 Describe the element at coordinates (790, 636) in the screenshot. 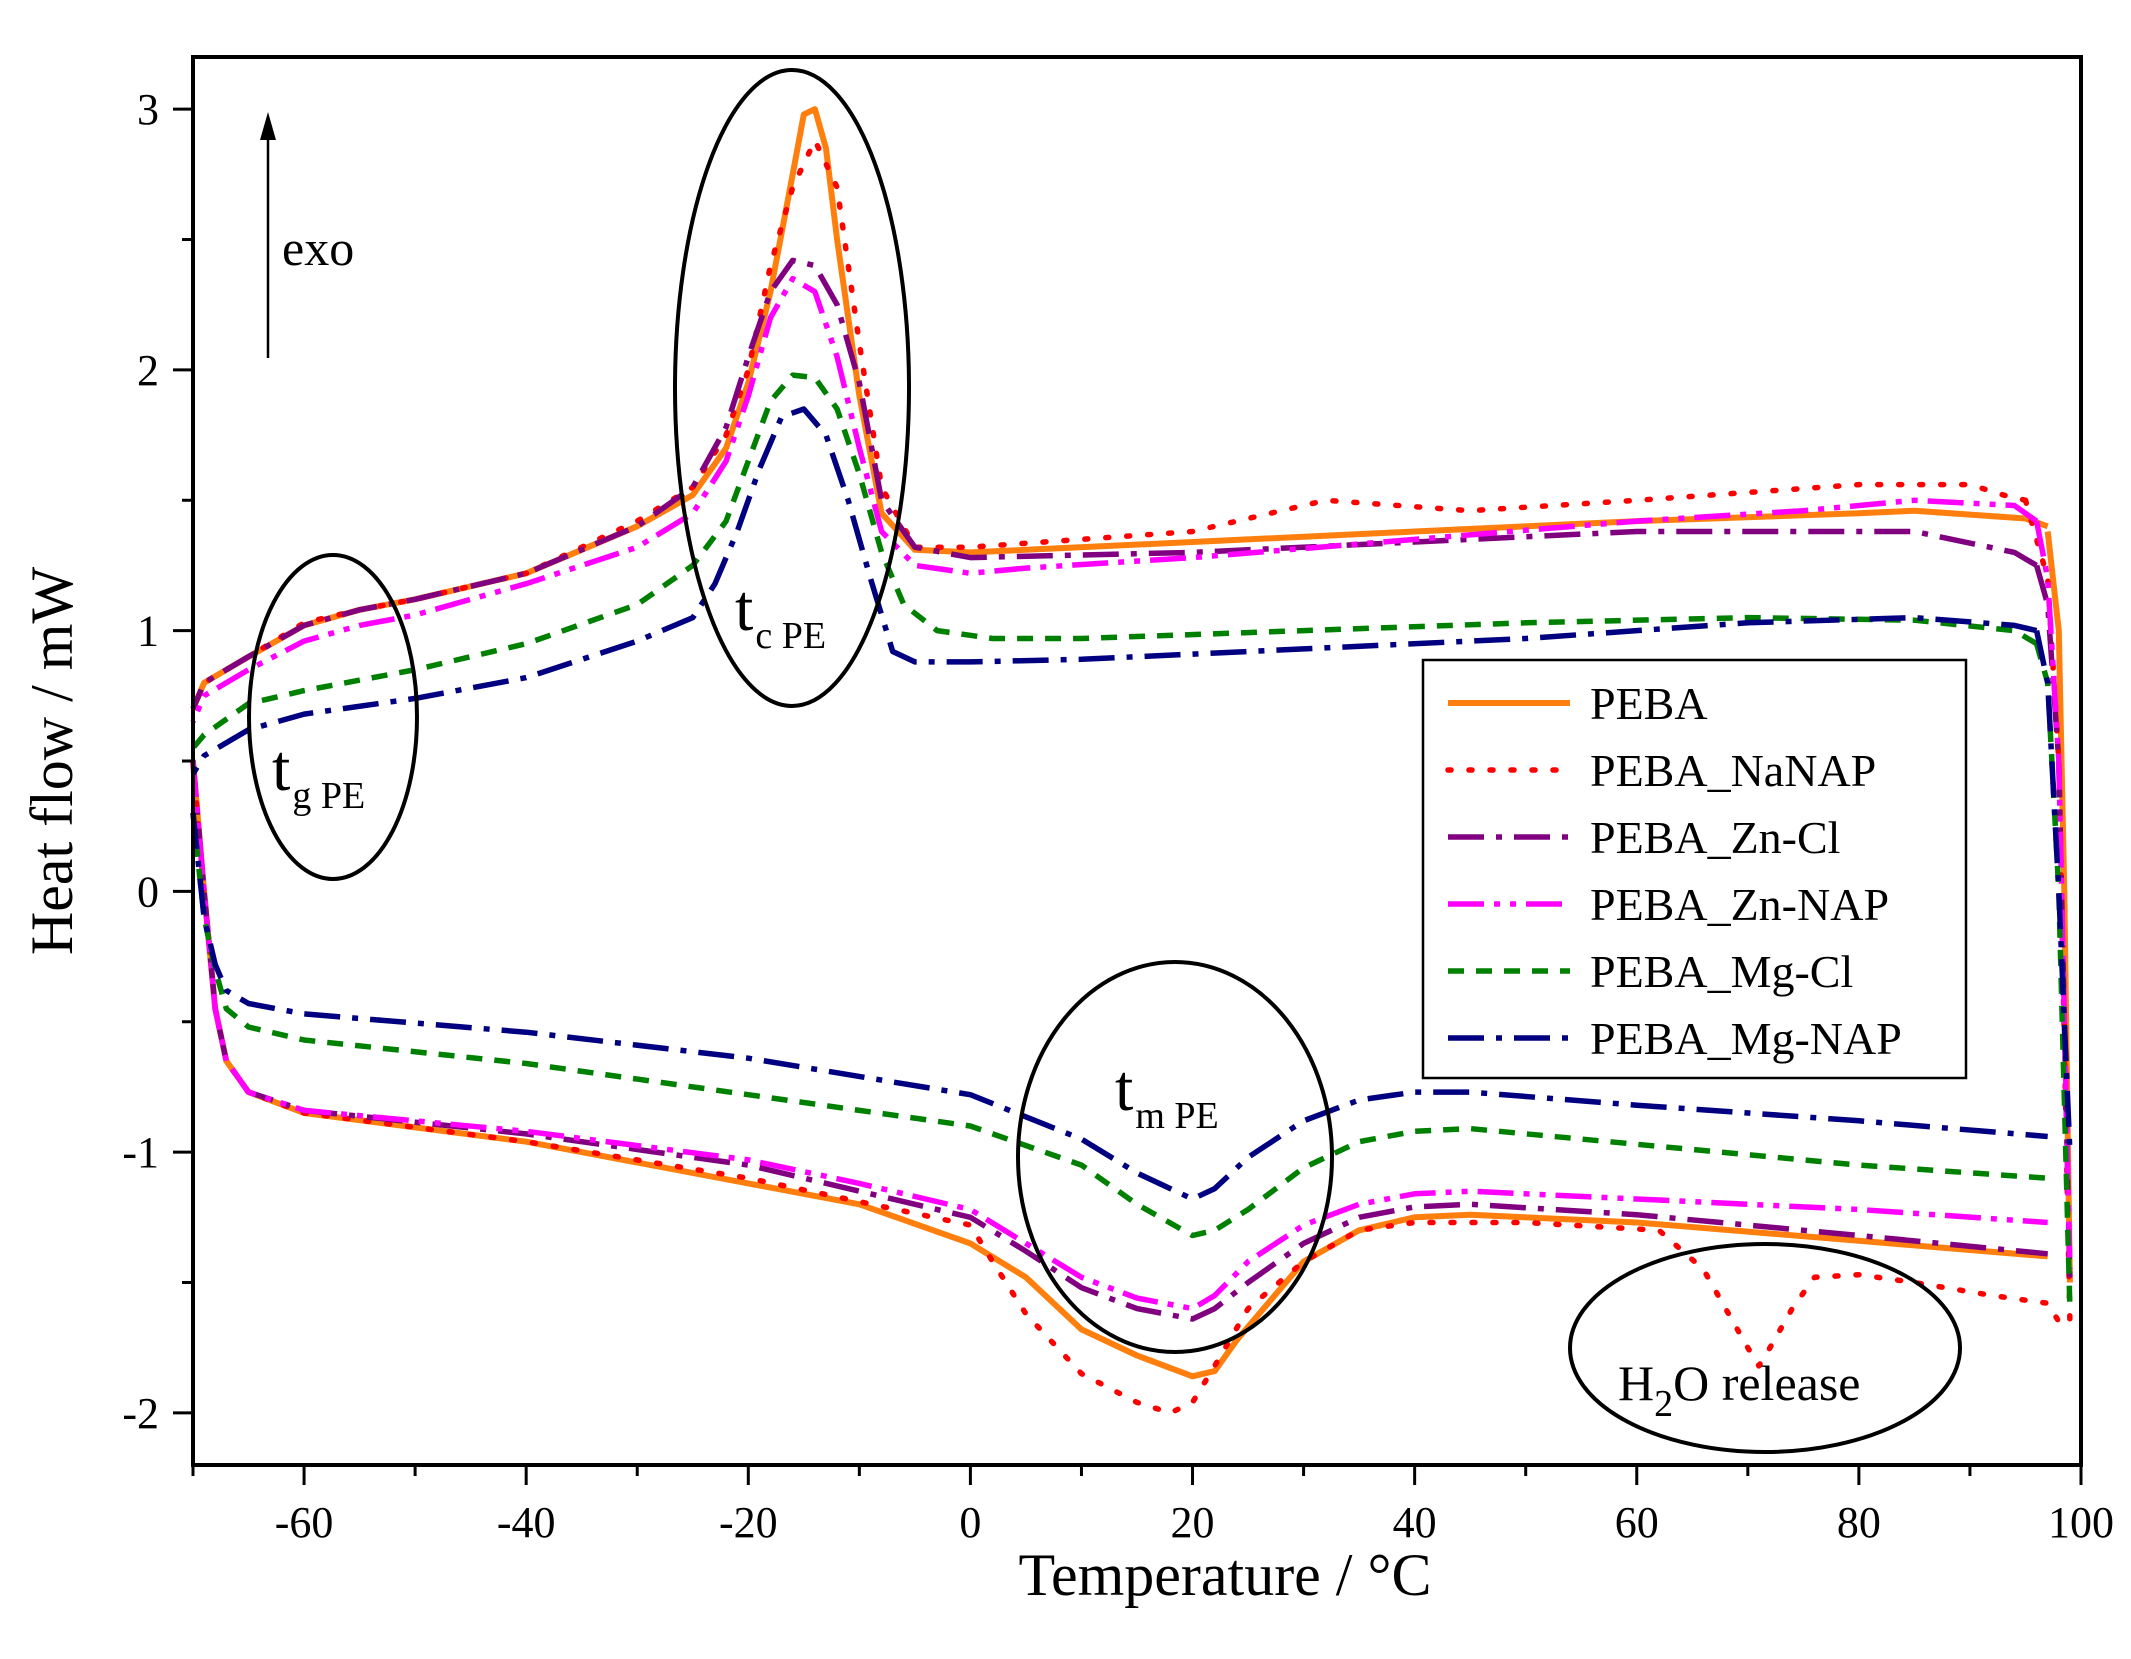

I see `tc-sub: c PE` at that location.